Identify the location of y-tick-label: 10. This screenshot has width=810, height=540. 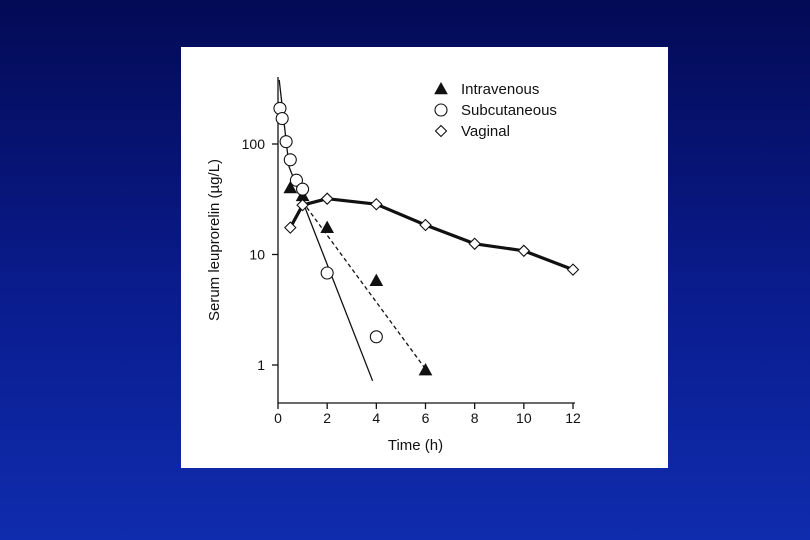
(257, 255).